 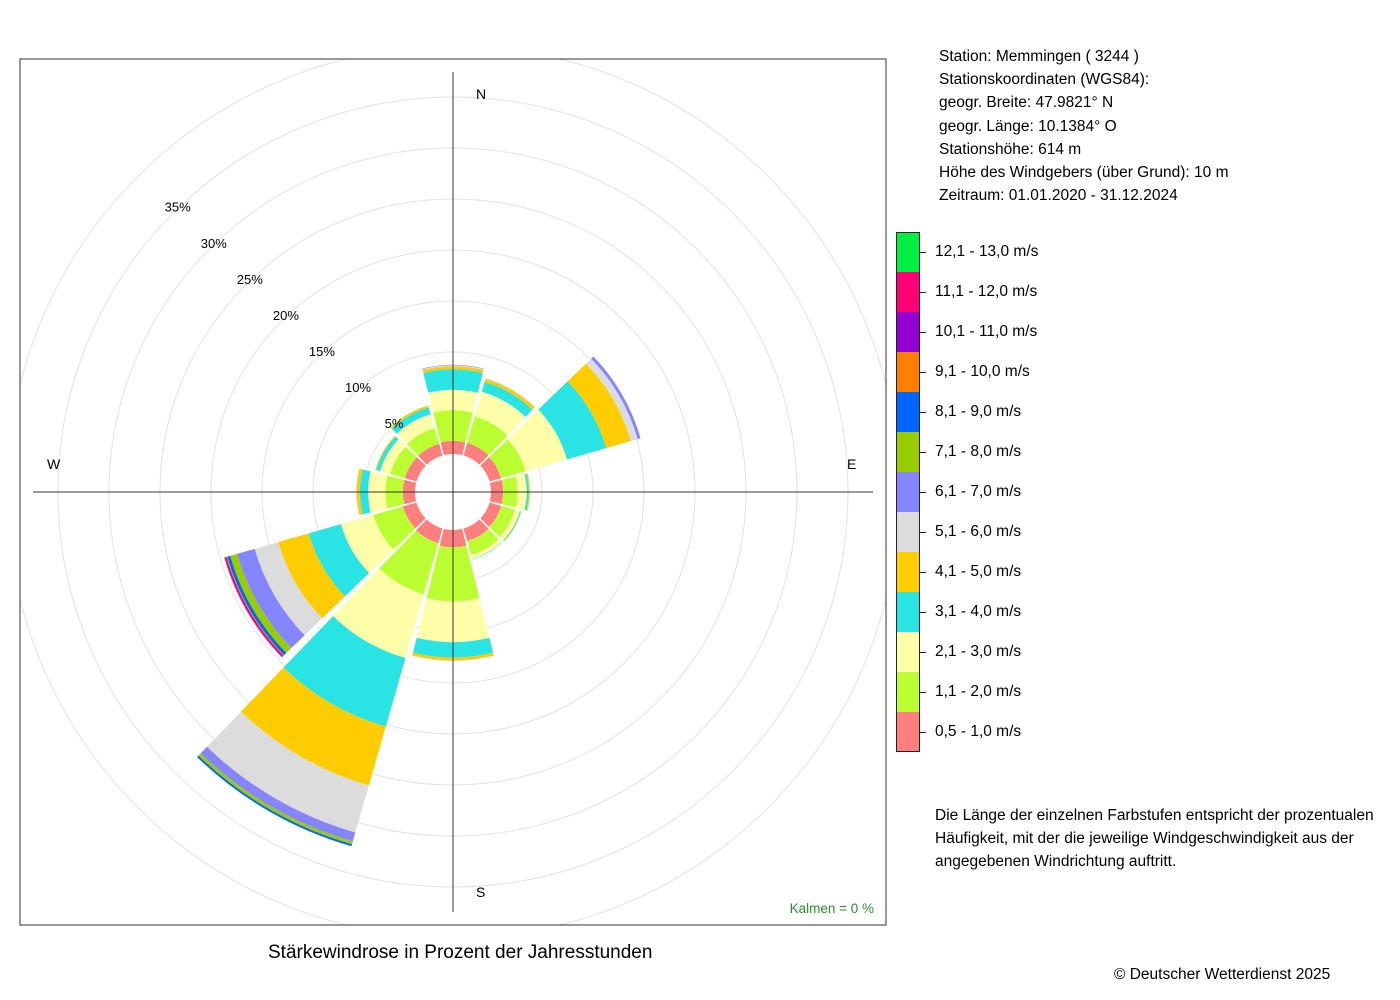 I want to click on radial-tick-label: 25%, so click(x=250, y=279).